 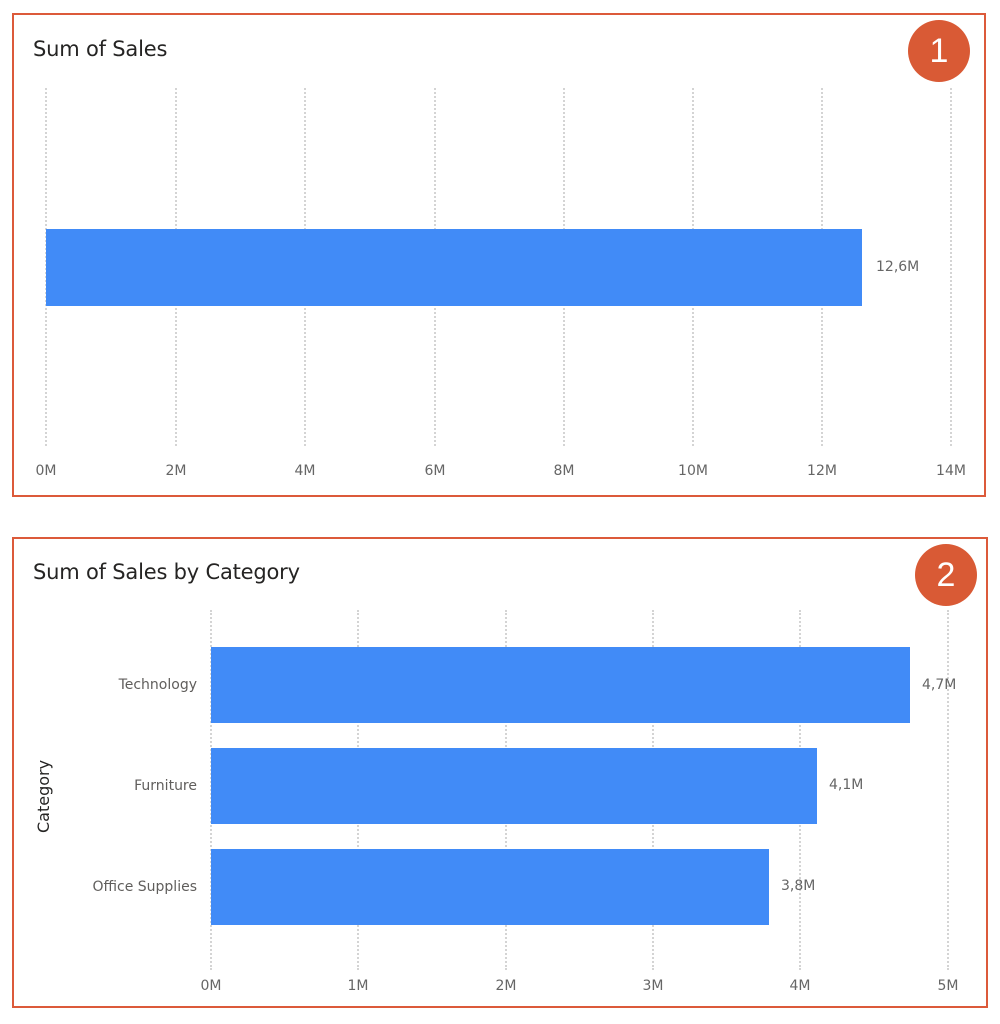 What do you see at coordinates (514, 786) in the screenshot?
I see `bar-furniture` at bounding box center [514, 786].